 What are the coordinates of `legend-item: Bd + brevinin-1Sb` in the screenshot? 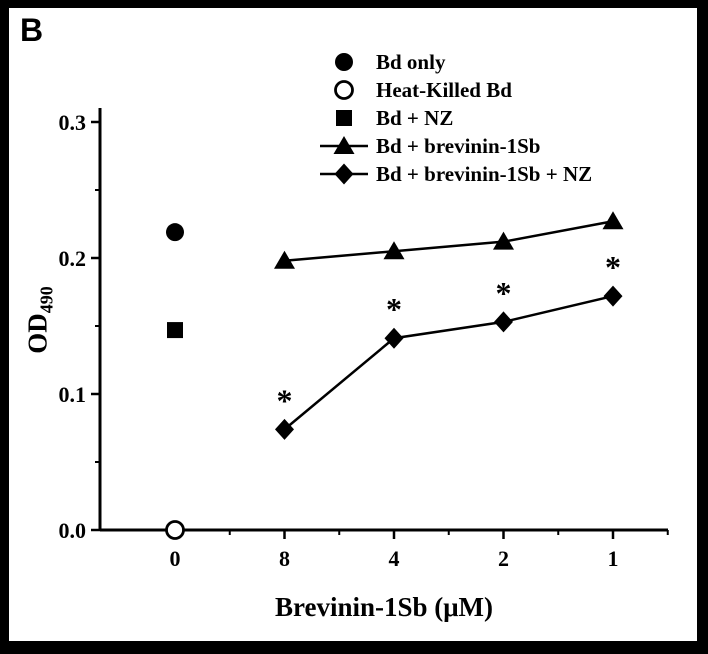 It's located at (455, 146).